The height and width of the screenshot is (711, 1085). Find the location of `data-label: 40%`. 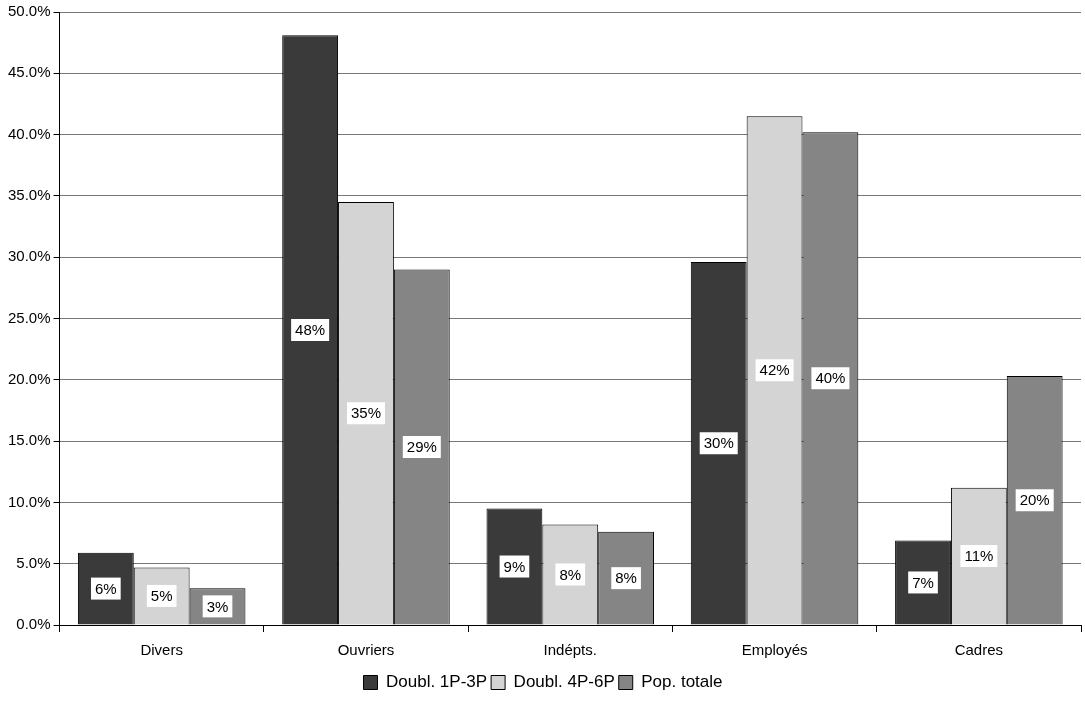

data-label: 40% is located at coordinates (830, 378).